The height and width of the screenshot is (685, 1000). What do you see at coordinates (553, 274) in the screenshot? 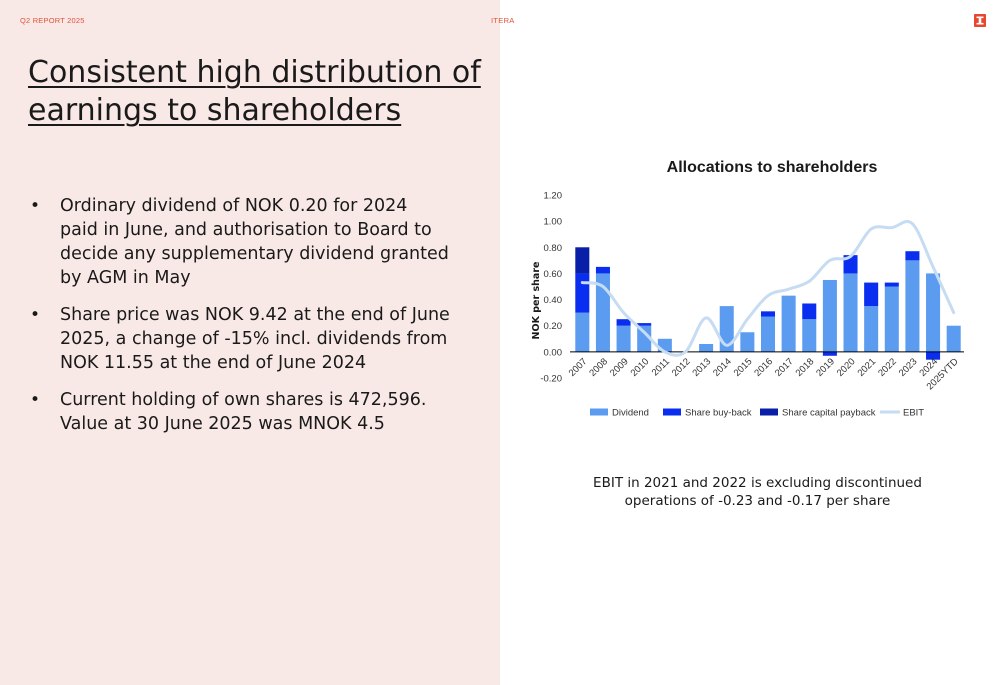
I see `y-tick-label: 0.60` at bounding box center [553, 274].